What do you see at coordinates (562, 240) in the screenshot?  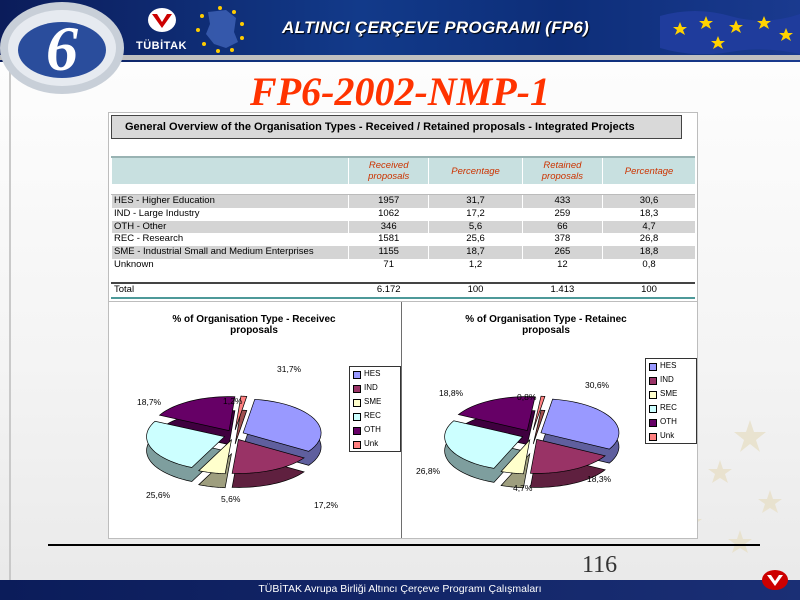 I see `row-retained: 378` at bounding box center [562, 240].